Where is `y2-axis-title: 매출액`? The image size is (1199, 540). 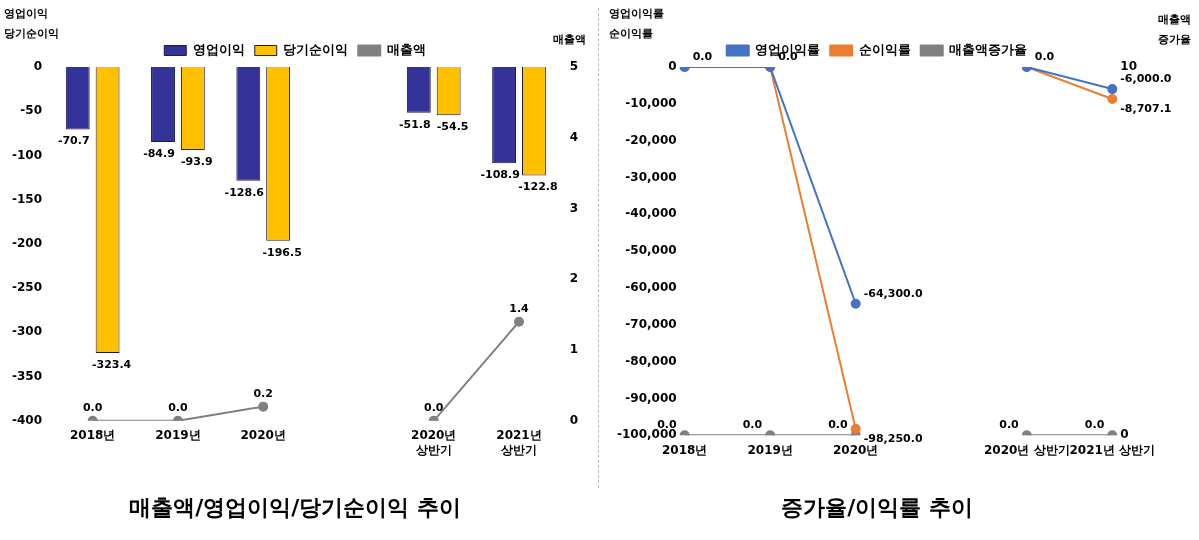
y2-axis-title: 매출액 is located at coordinates (569, 39).